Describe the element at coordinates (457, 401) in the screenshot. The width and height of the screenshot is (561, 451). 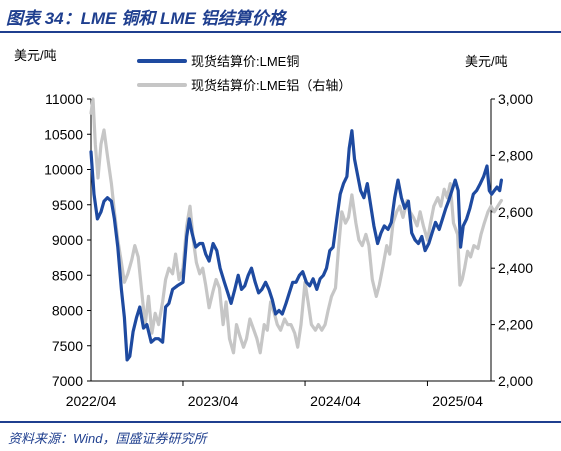
I see `x-tick-label: 2025/04` at that location.